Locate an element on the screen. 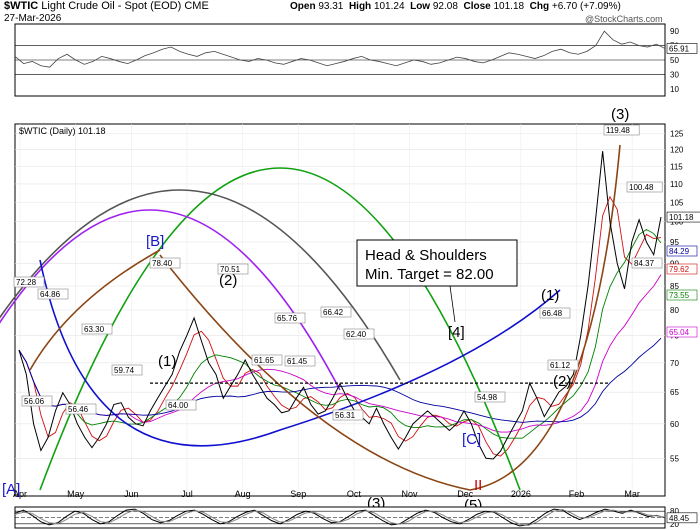 This screenshot has width=700, height=530. price-ytick: 125 is located at coordinates (677, 133).